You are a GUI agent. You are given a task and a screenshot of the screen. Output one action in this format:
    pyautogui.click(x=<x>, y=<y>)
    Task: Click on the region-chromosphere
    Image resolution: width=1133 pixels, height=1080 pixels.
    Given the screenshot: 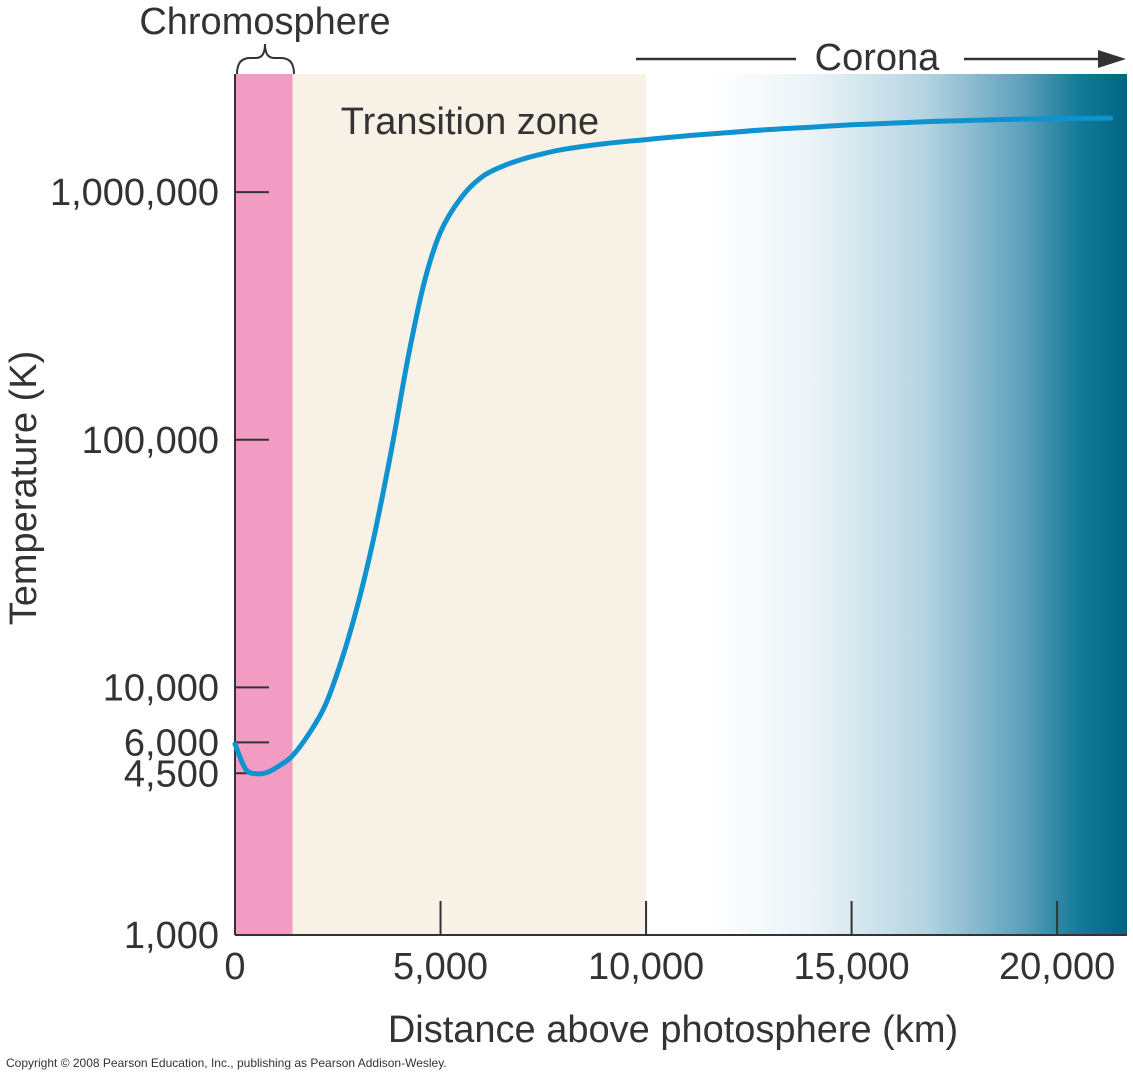 What is the action you would take?
    pyautogui.click(x=264, y=504)
    